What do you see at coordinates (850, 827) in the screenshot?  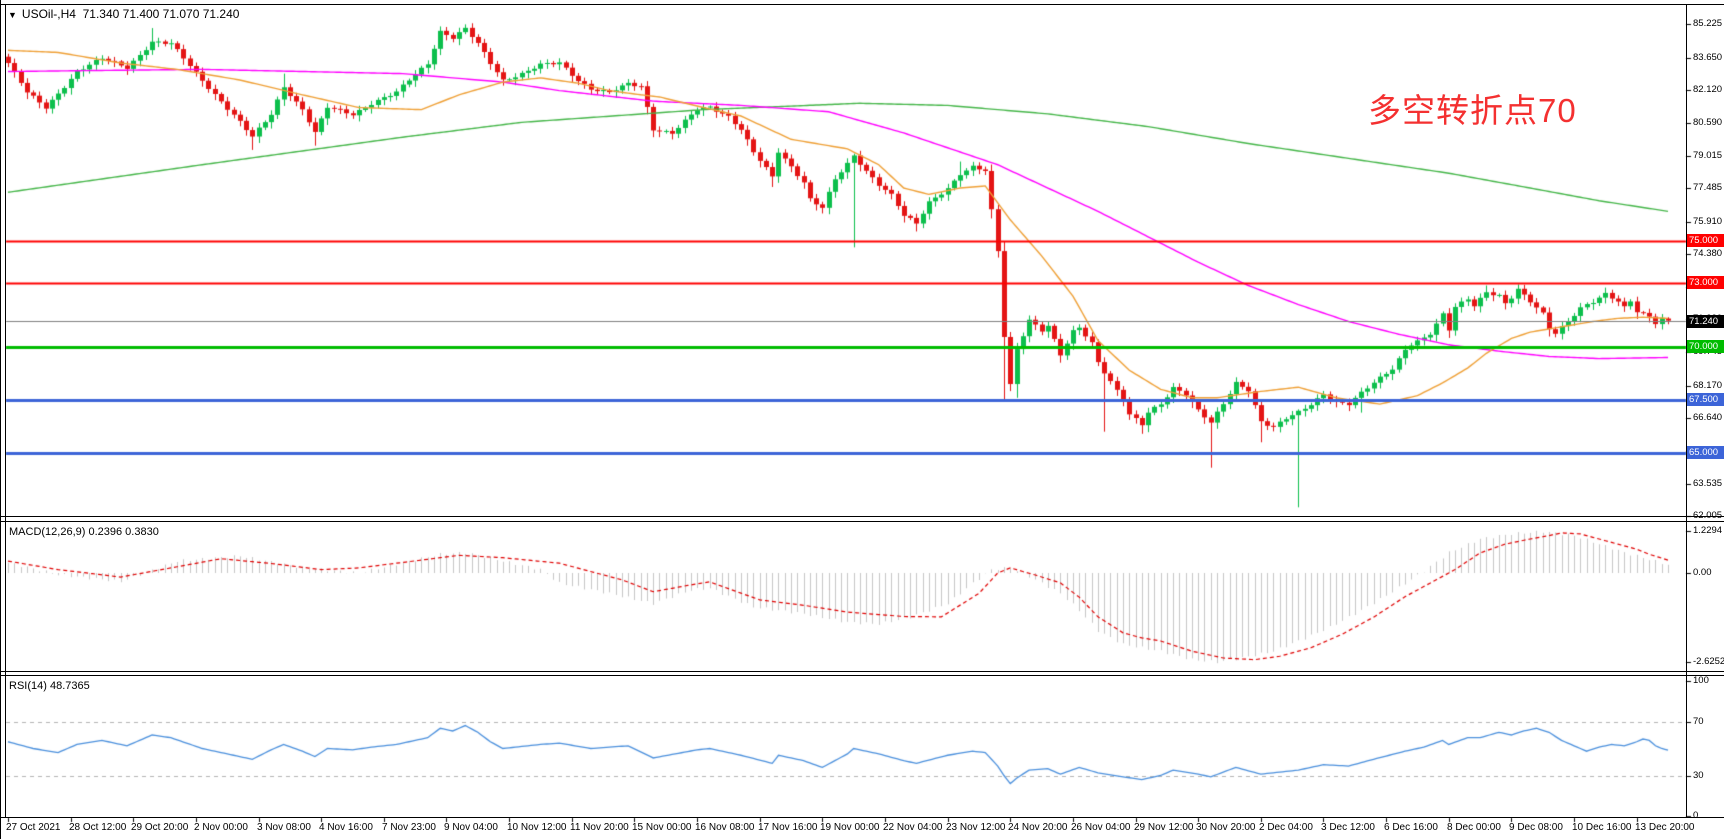 I see `time-axis-label: 19 Nov 00:00` at bounding box center [850, 827].